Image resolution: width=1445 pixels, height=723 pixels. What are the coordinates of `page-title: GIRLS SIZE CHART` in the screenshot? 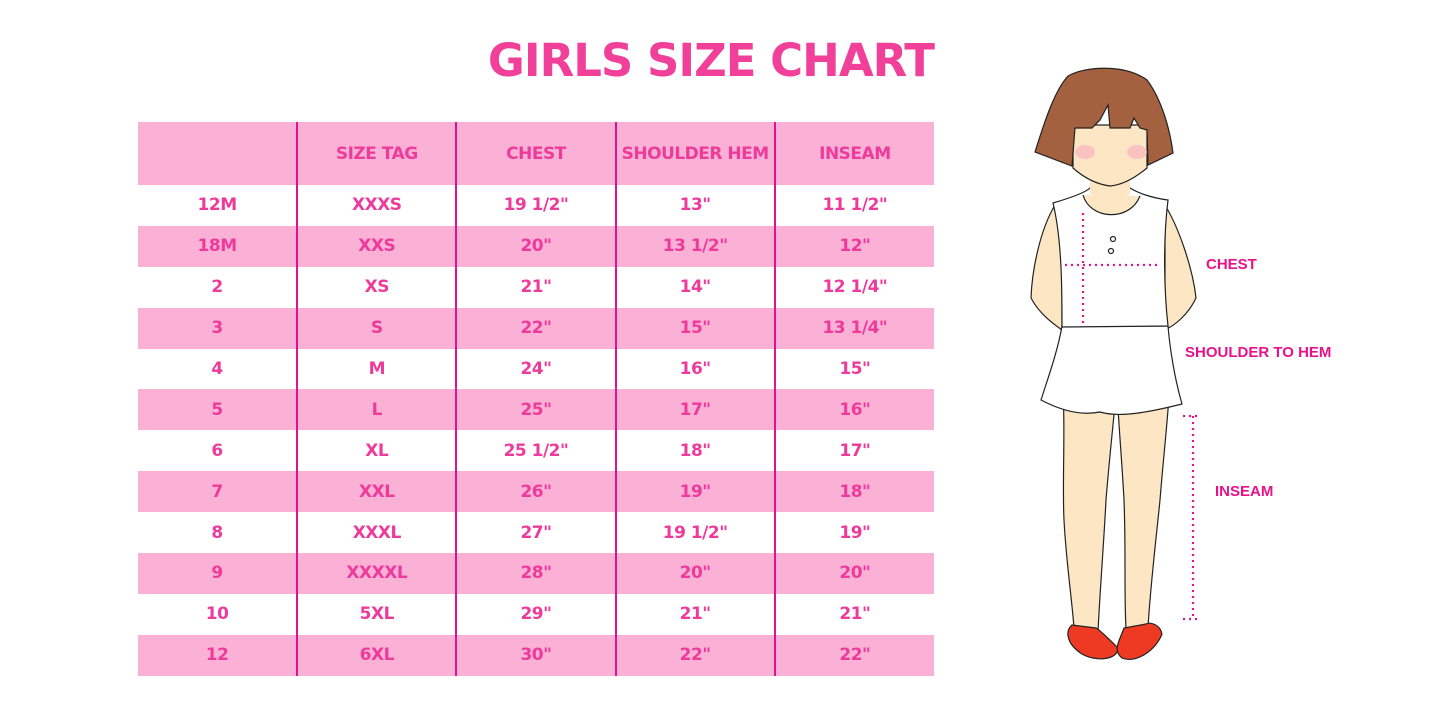 It's located at (711, 60).